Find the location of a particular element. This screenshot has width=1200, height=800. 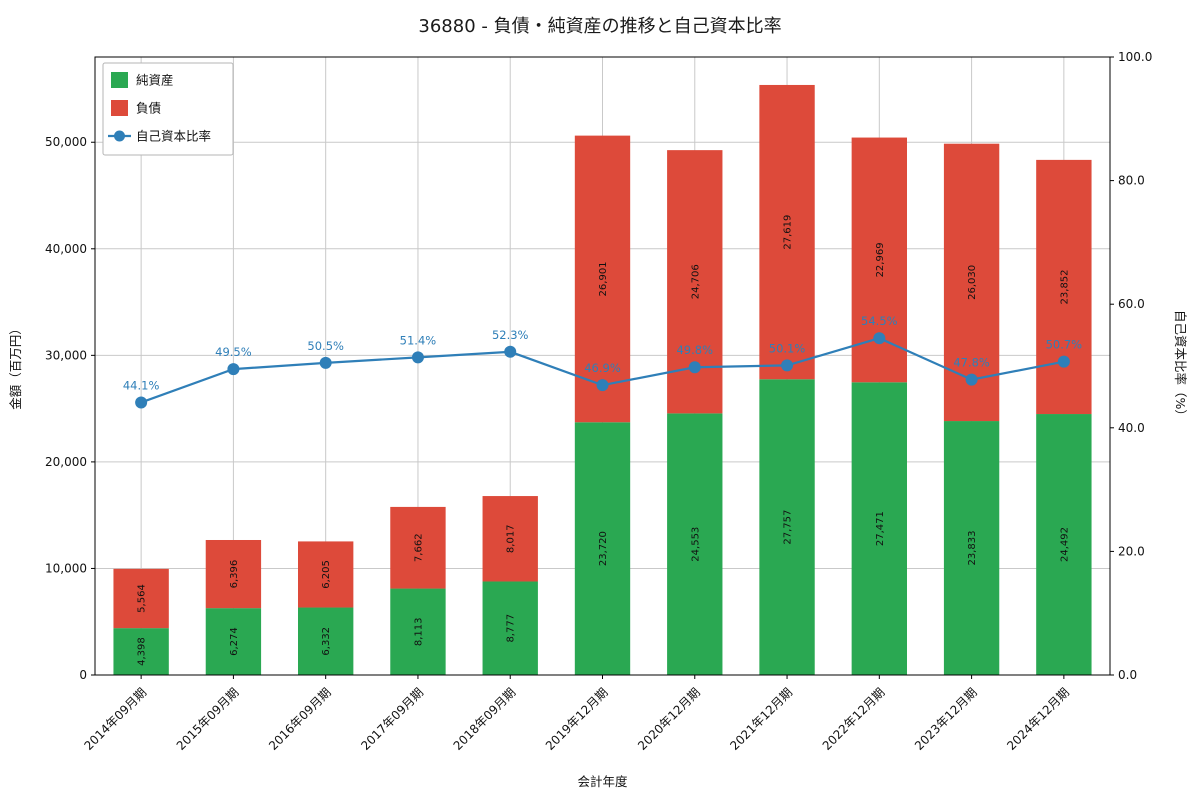

legend-swatch-net-assets is located at coordinates (119, 80).